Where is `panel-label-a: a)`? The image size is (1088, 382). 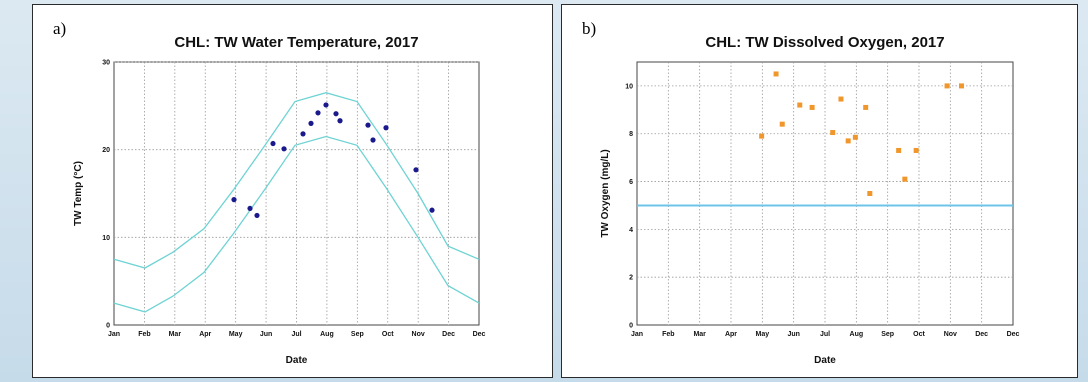 panel-label-a: a) is located at coordinates (60, 28).